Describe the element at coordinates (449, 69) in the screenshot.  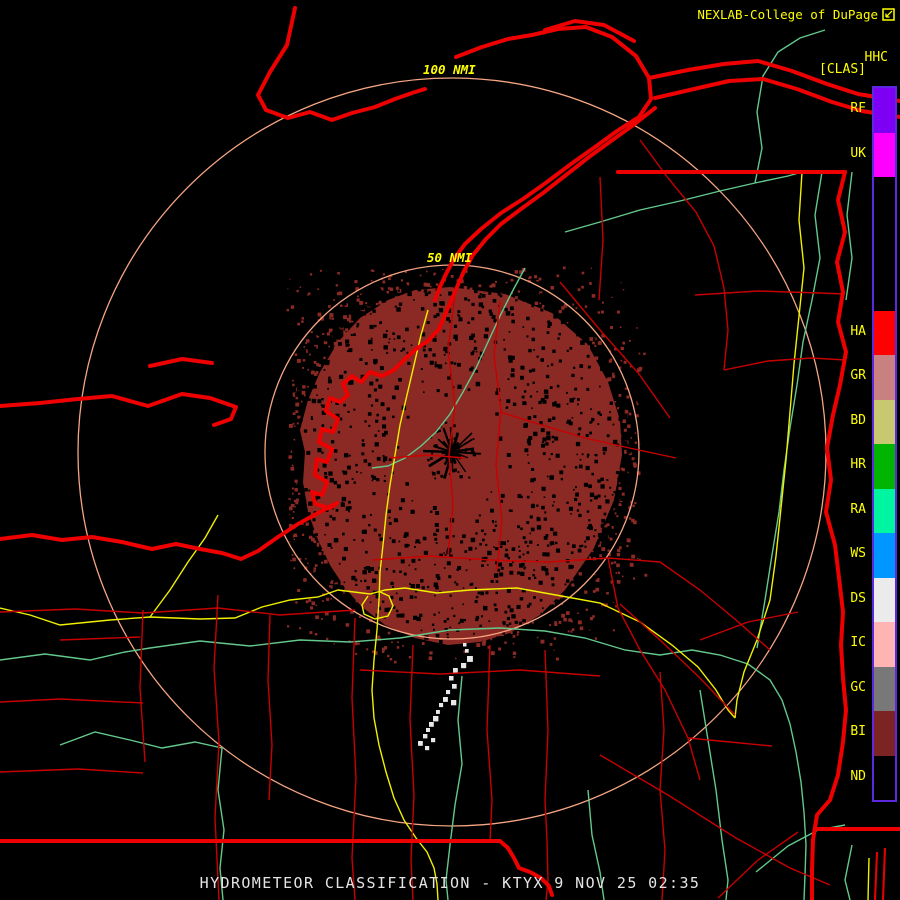
I see `range-ring-label-100nmi: 100 NMI` at that location.